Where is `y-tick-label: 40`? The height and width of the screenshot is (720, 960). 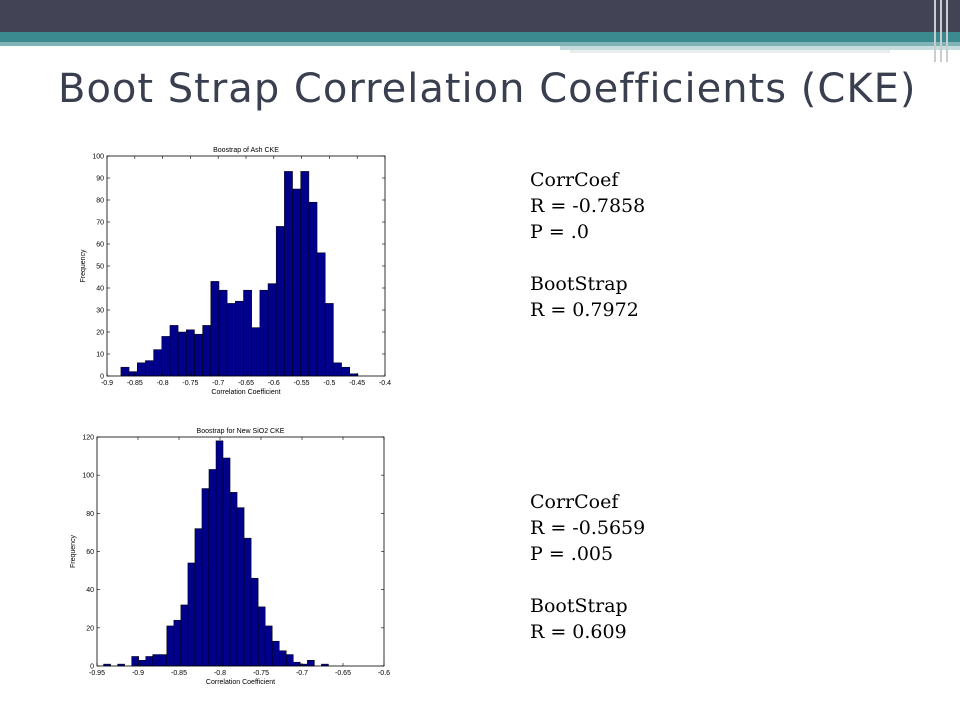 y-tick-label: 40 is located at coordinates (100, 289).